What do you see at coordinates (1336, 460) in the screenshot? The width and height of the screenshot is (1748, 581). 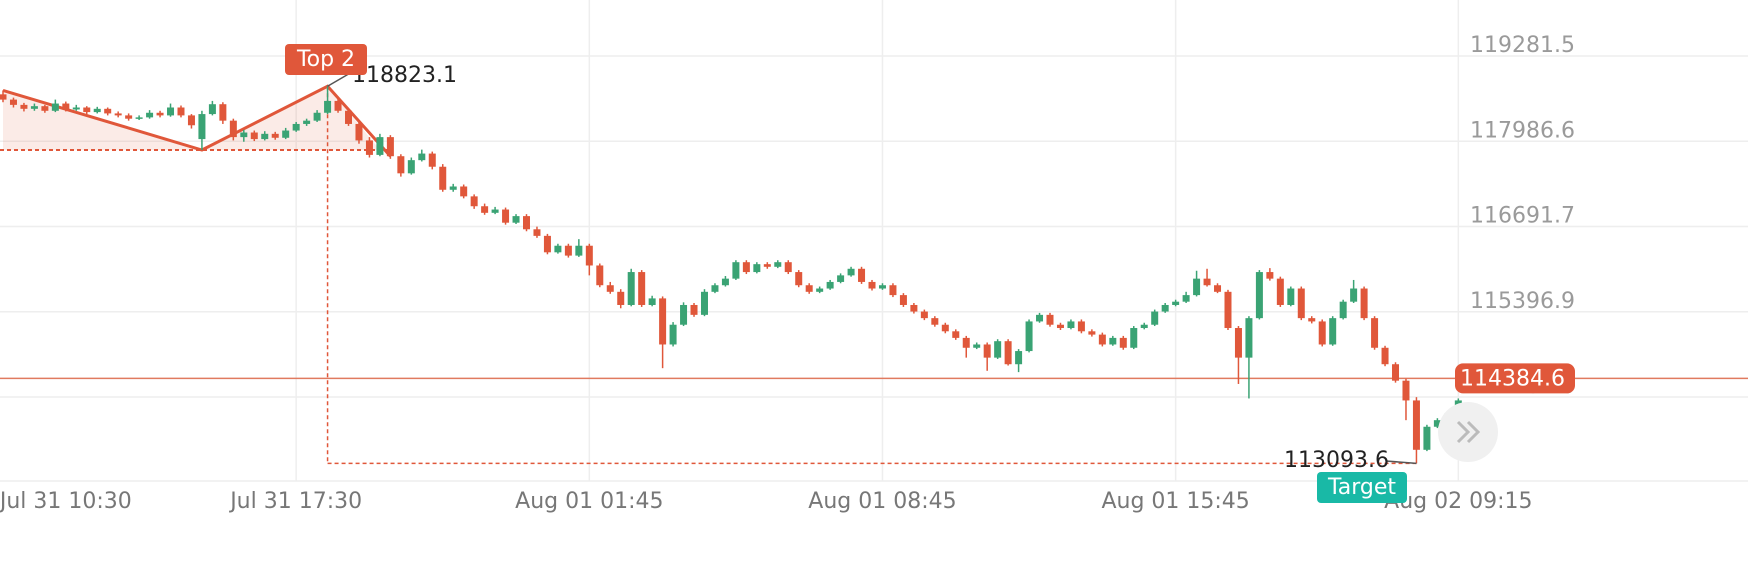 I see `target-value: 113093.6` at bounding box center [1336, 460].